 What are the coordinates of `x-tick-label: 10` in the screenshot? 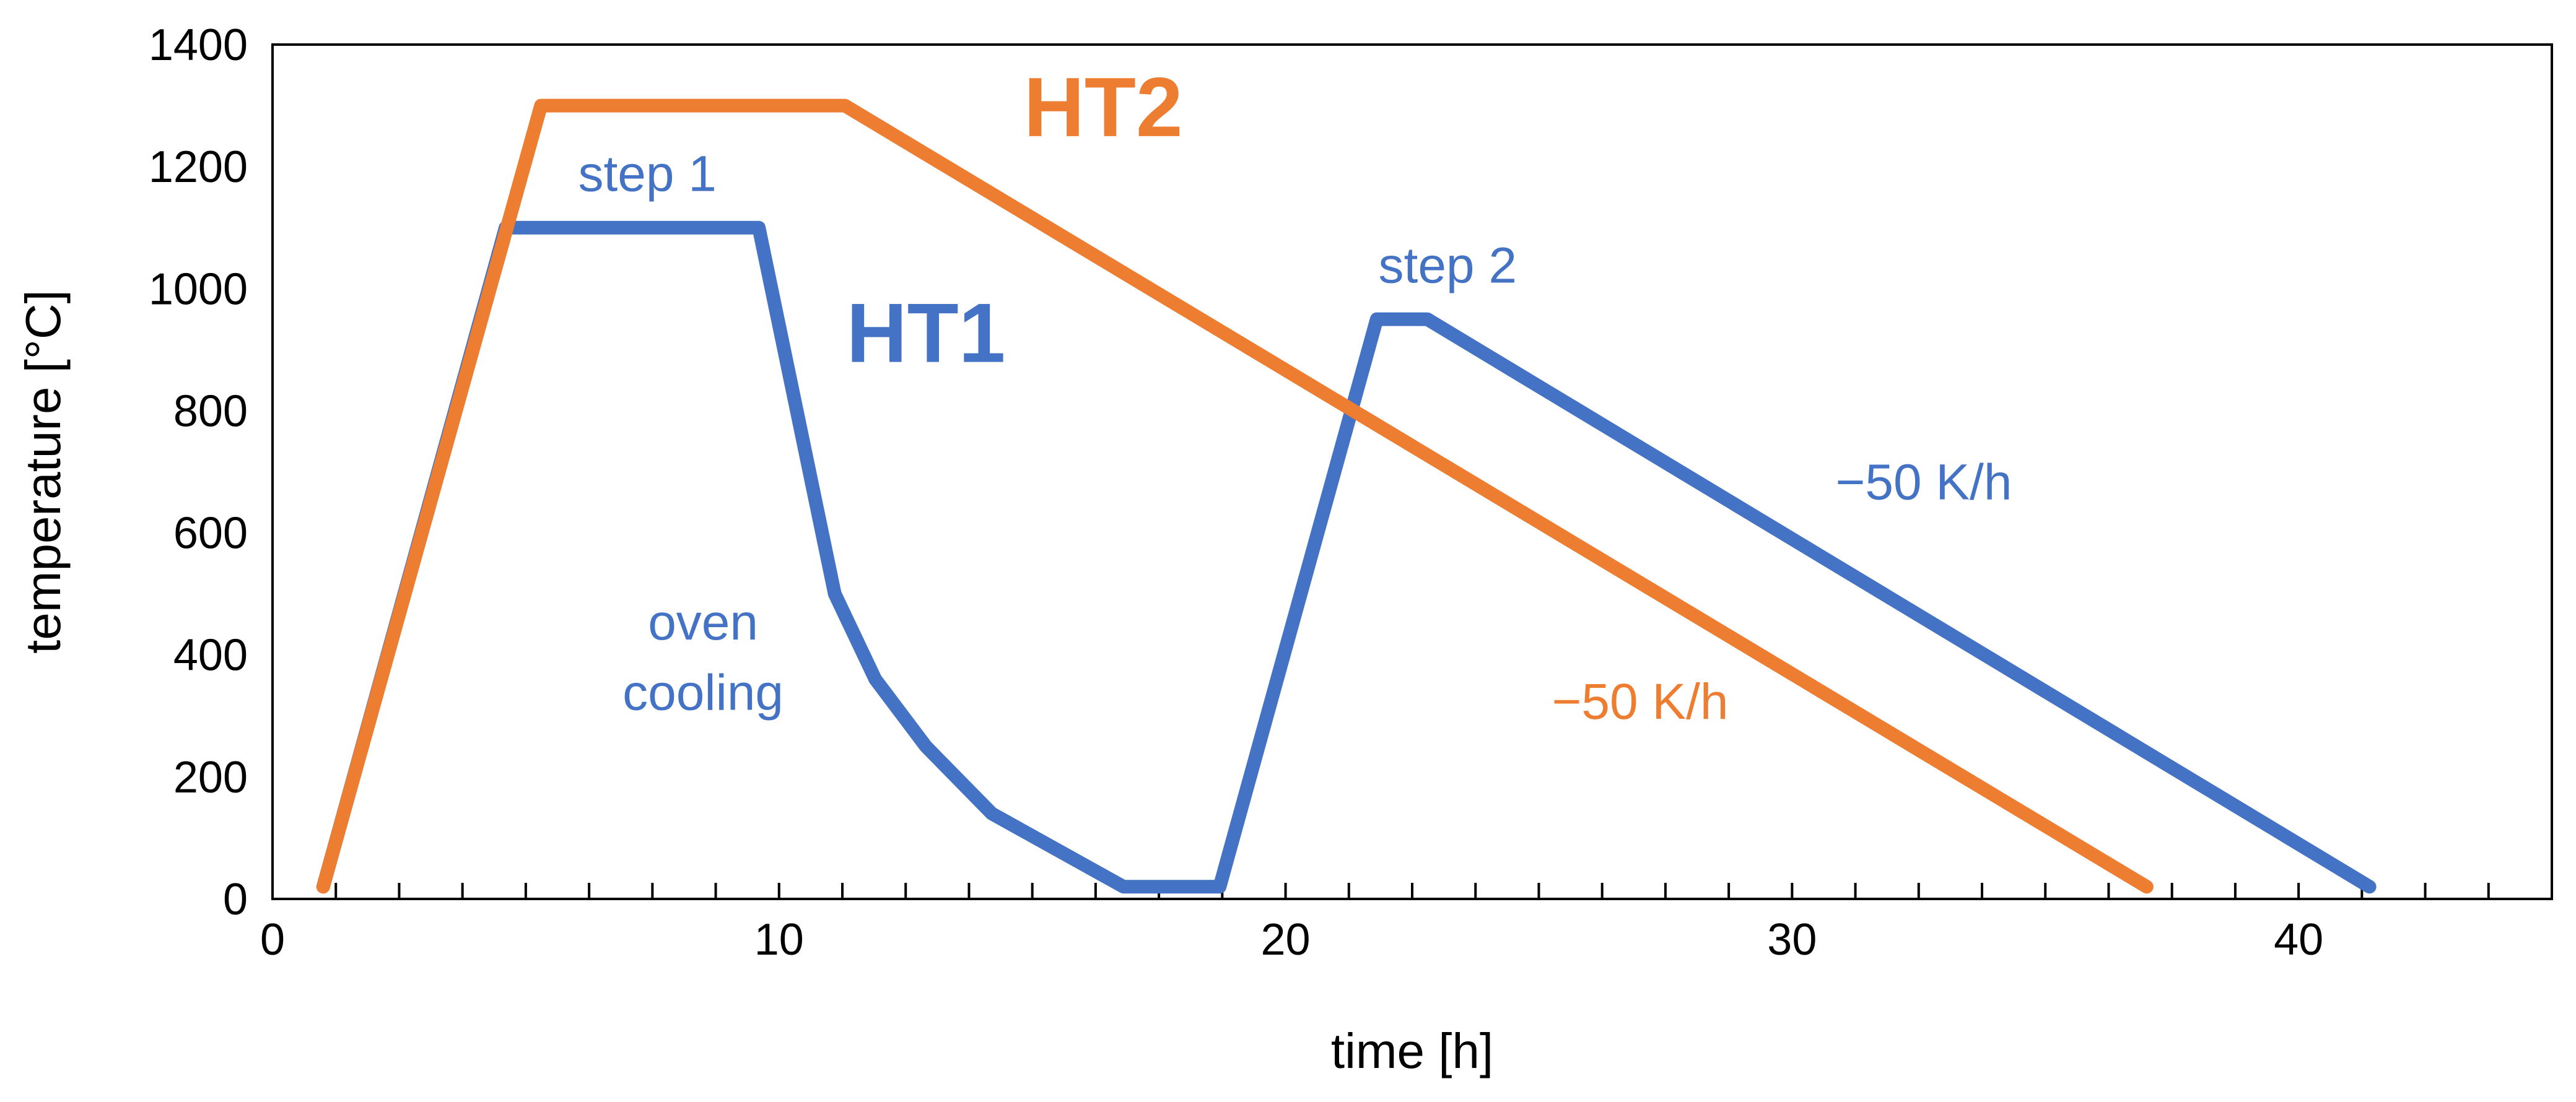 It's located at (779, 940).